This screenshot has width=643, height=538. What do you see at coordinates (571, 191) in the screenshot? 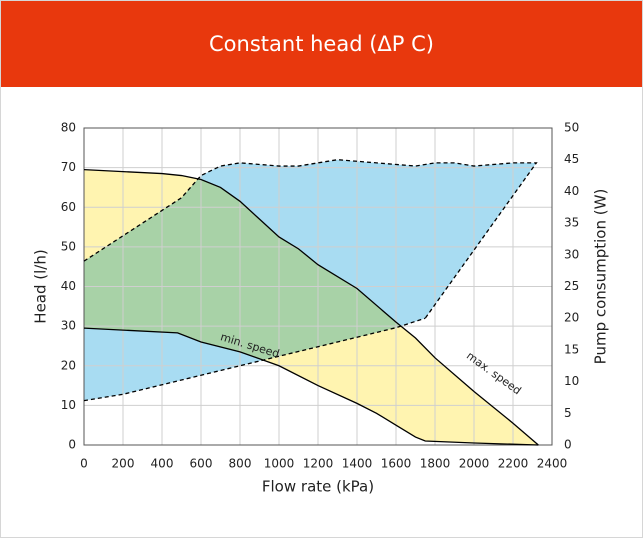
I see `y2-tick-label: 40` at bounding box center [571, 191].